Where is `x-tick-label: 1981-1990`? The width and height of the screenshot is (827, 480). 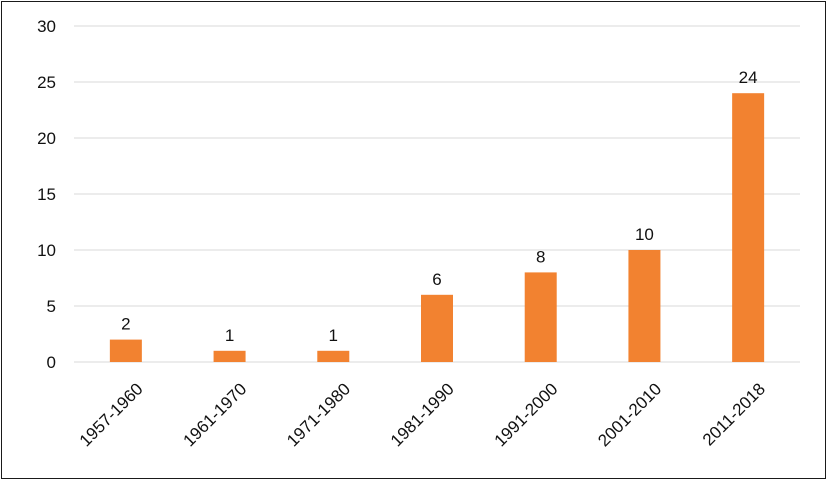 x-tick-label: 1981-1990 is located at coordinates (422, 414).